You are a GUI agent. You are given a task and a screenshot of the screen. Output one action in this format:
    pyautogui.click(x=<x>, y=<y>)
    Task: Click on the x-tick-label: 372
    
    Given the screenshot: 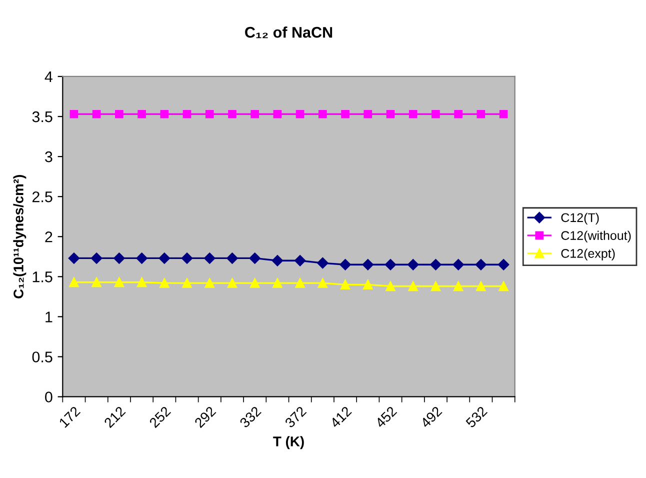 What is the action you would take?
    pyautogui.click(x=295, y=417)
    